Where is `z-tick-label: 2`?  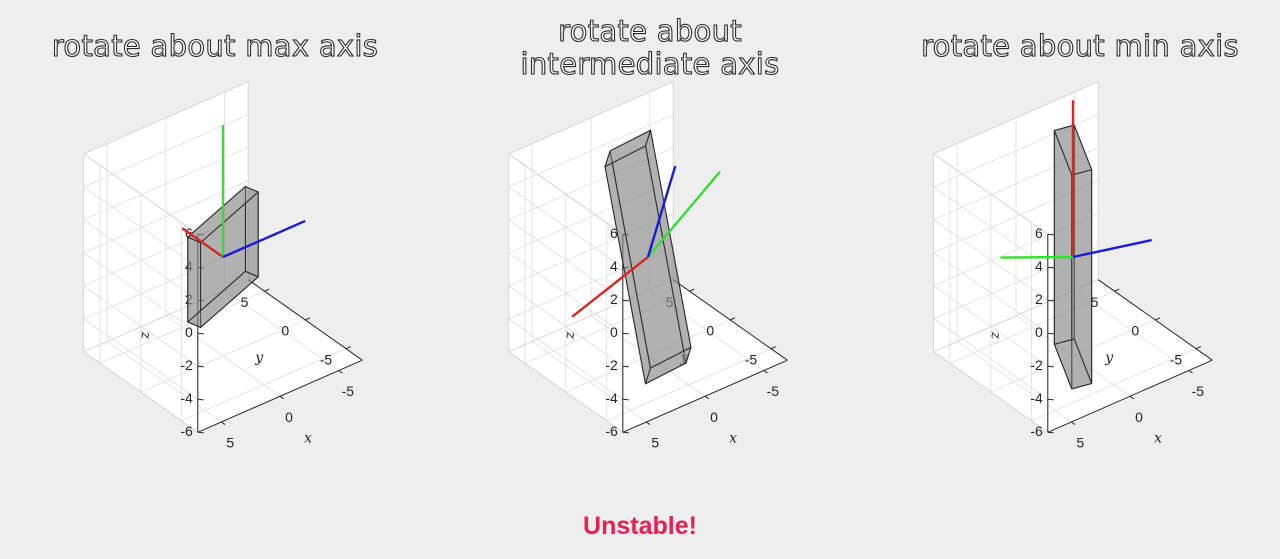 z-tick-label: 2 is located at coordinates (189, 299).